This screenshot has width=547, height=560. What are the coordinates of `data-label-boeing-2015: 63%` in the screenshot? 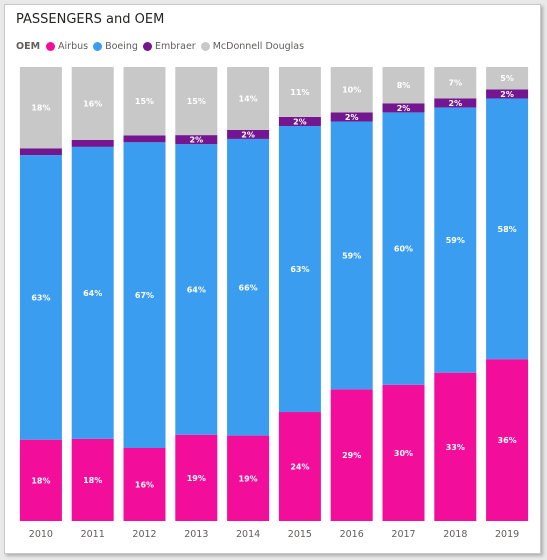 It's located at (299, 269).